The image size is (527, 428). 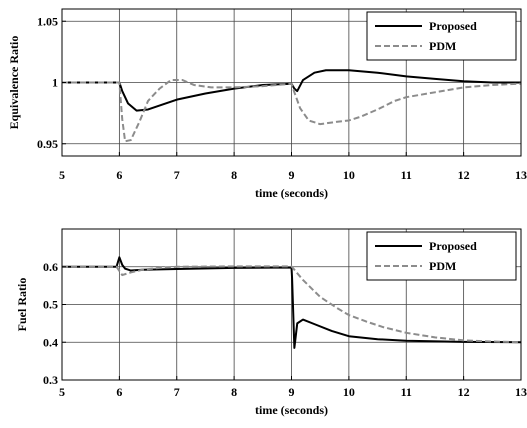 What do you see at coordinates (291, 90) in the screenshot?
I see `chart1-series-line-proposed` at bounding box center [291, 90].